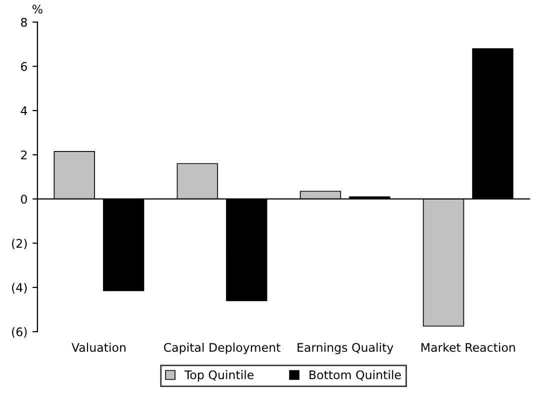 The image size is (535, 402). Describe the element at coordinates (99, 347) in the screenshot. I see `x-tick-label: Valuation` at that location.